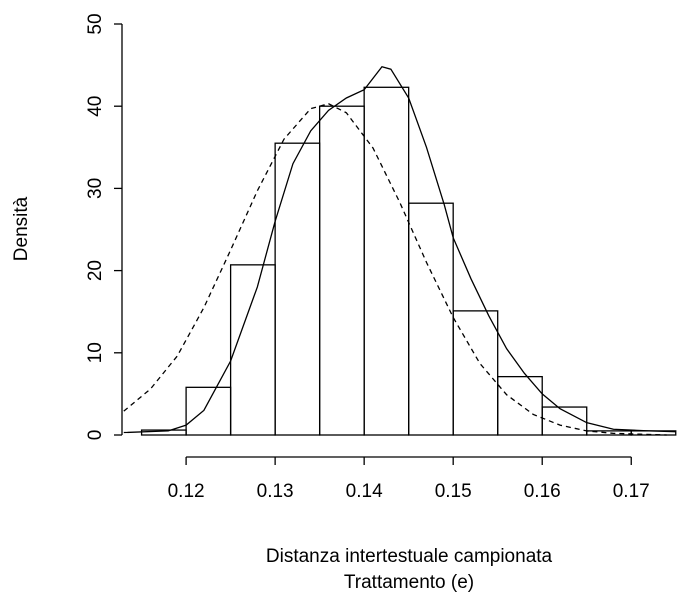 This screenshot has width=695, height=601. What do you see at coordinates (409, 582) in the screenshot?
I see `x-axis-subtitle: Trattamento (e)` at bounding box center [409, 582].